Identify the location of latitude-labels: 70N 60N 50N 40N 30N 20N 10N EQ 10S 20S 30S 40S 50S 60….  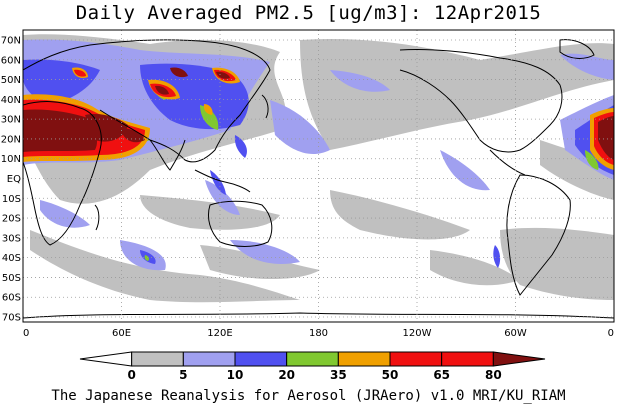
(11, 180).